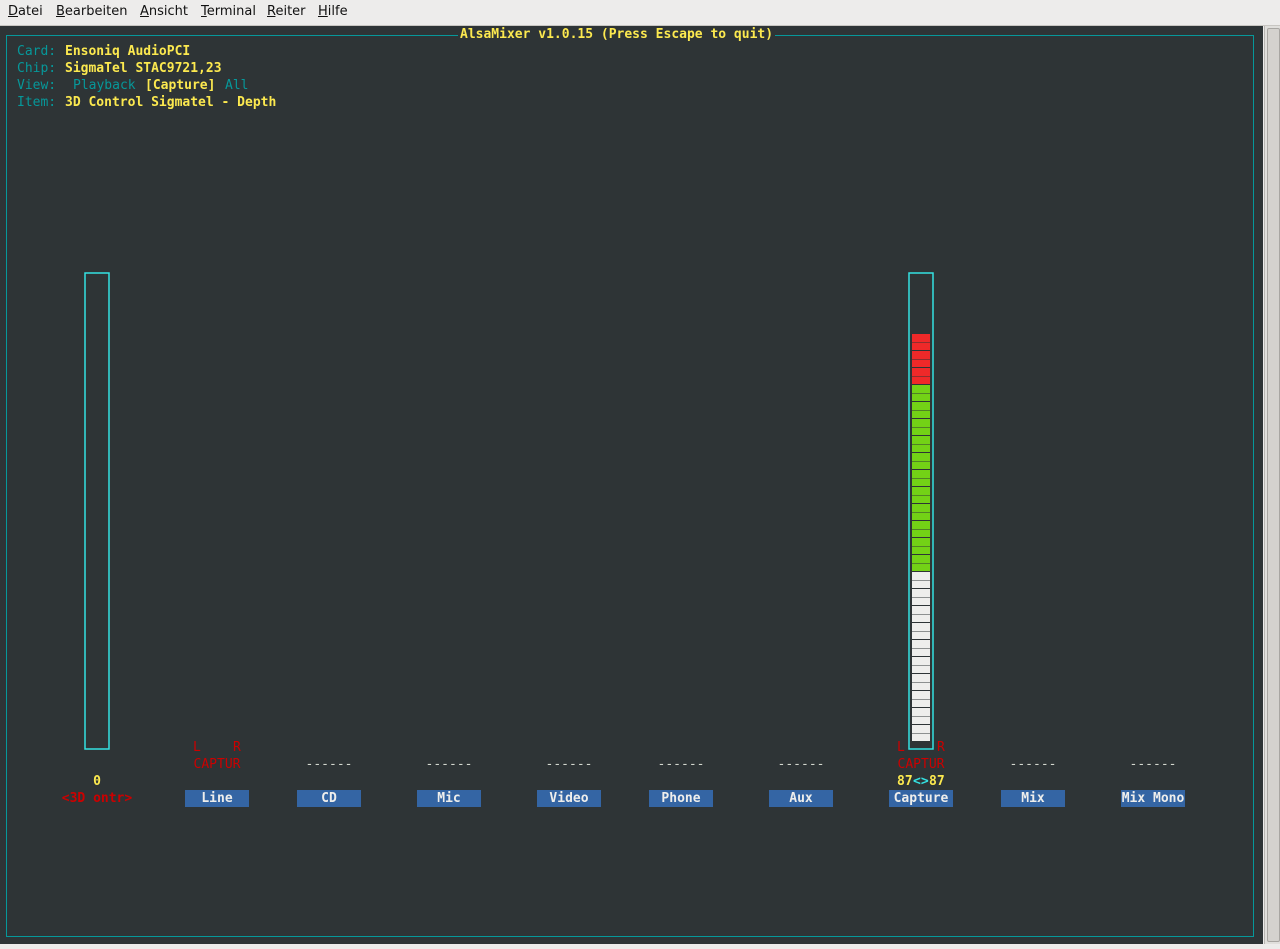 This screenshot has height=949, width=1280. What do you see at coordinates (228, 11) in the screenshot?
I see `menu-item: Terminal` at bounding box center [228, 11].